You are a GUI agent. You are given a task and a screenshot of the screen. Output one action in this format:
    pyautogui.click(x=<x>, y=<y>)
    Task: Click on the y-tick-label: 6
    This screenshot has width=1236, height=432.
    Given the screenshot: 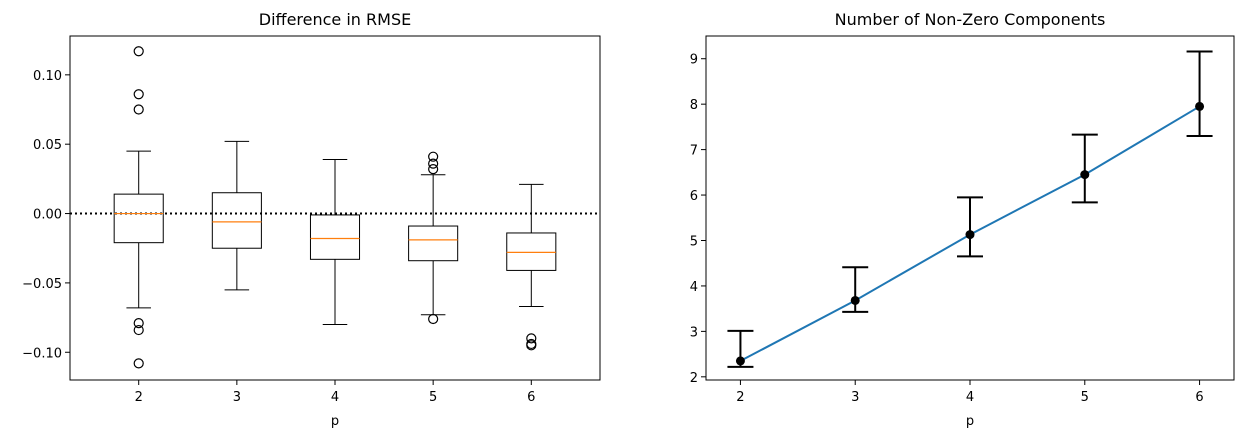 What is the action you would take?
    pyautogui.click(x=694, y=196)
    